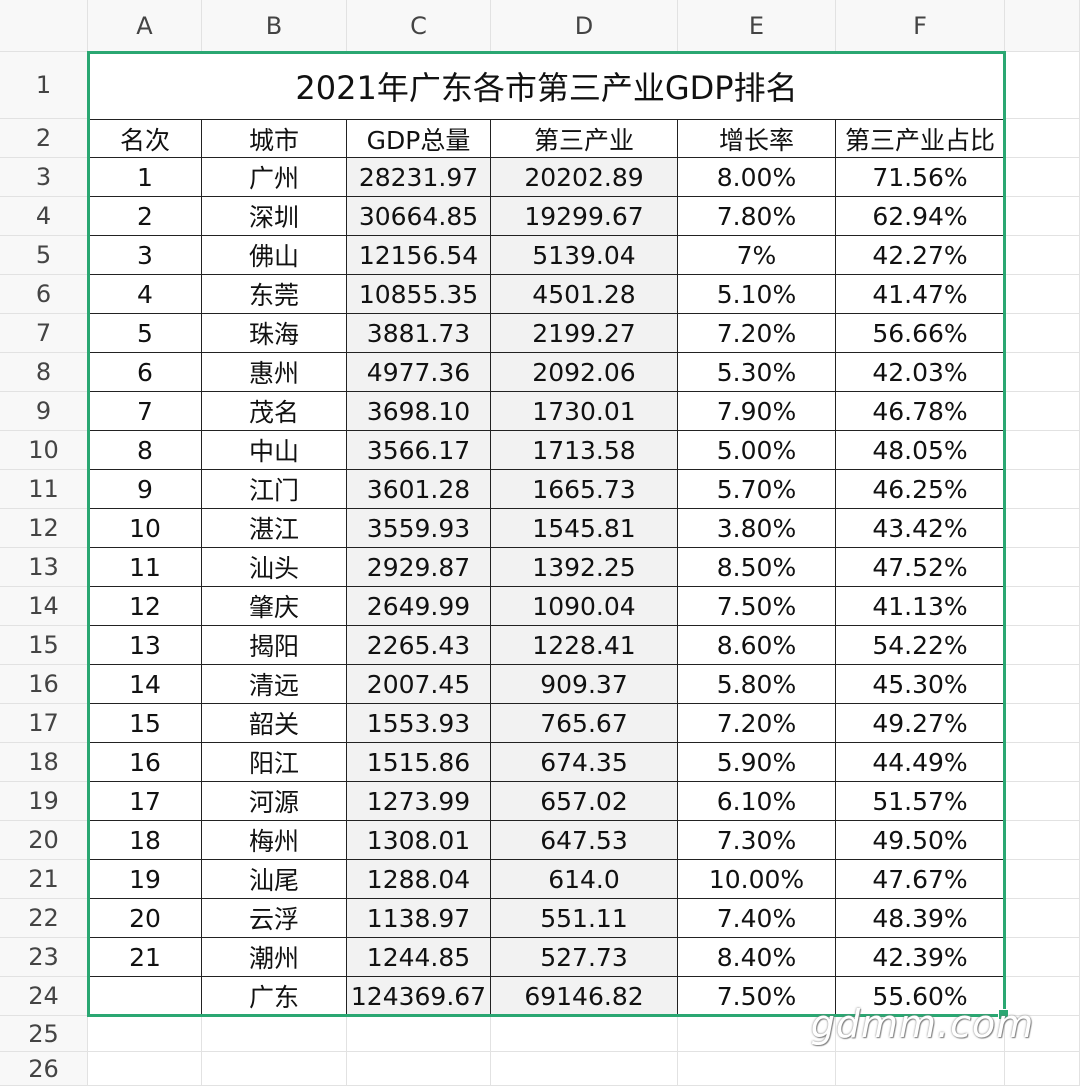 The height and width of the screenshot is (1086, 1080). I want to click on column-header: D, so click(584, 26).